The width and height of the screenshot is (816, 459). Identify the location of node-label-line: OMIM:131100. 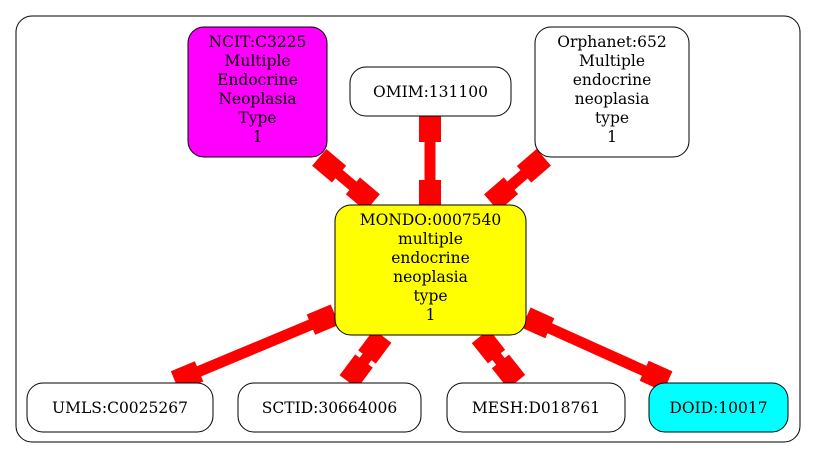
(430, 92).